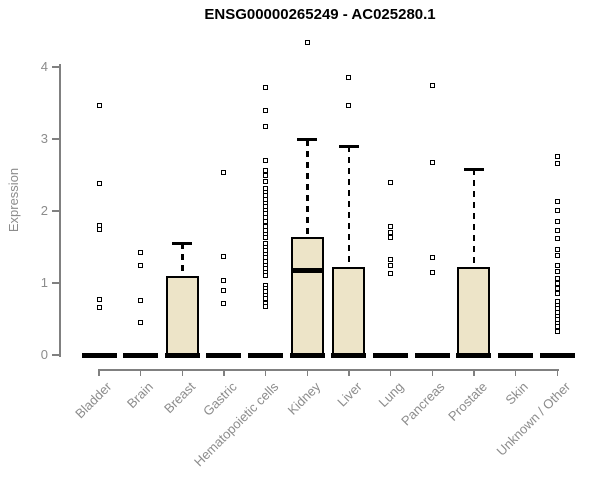  I want to click on x-tick-label: Unknown / Other, so click(533, 419).